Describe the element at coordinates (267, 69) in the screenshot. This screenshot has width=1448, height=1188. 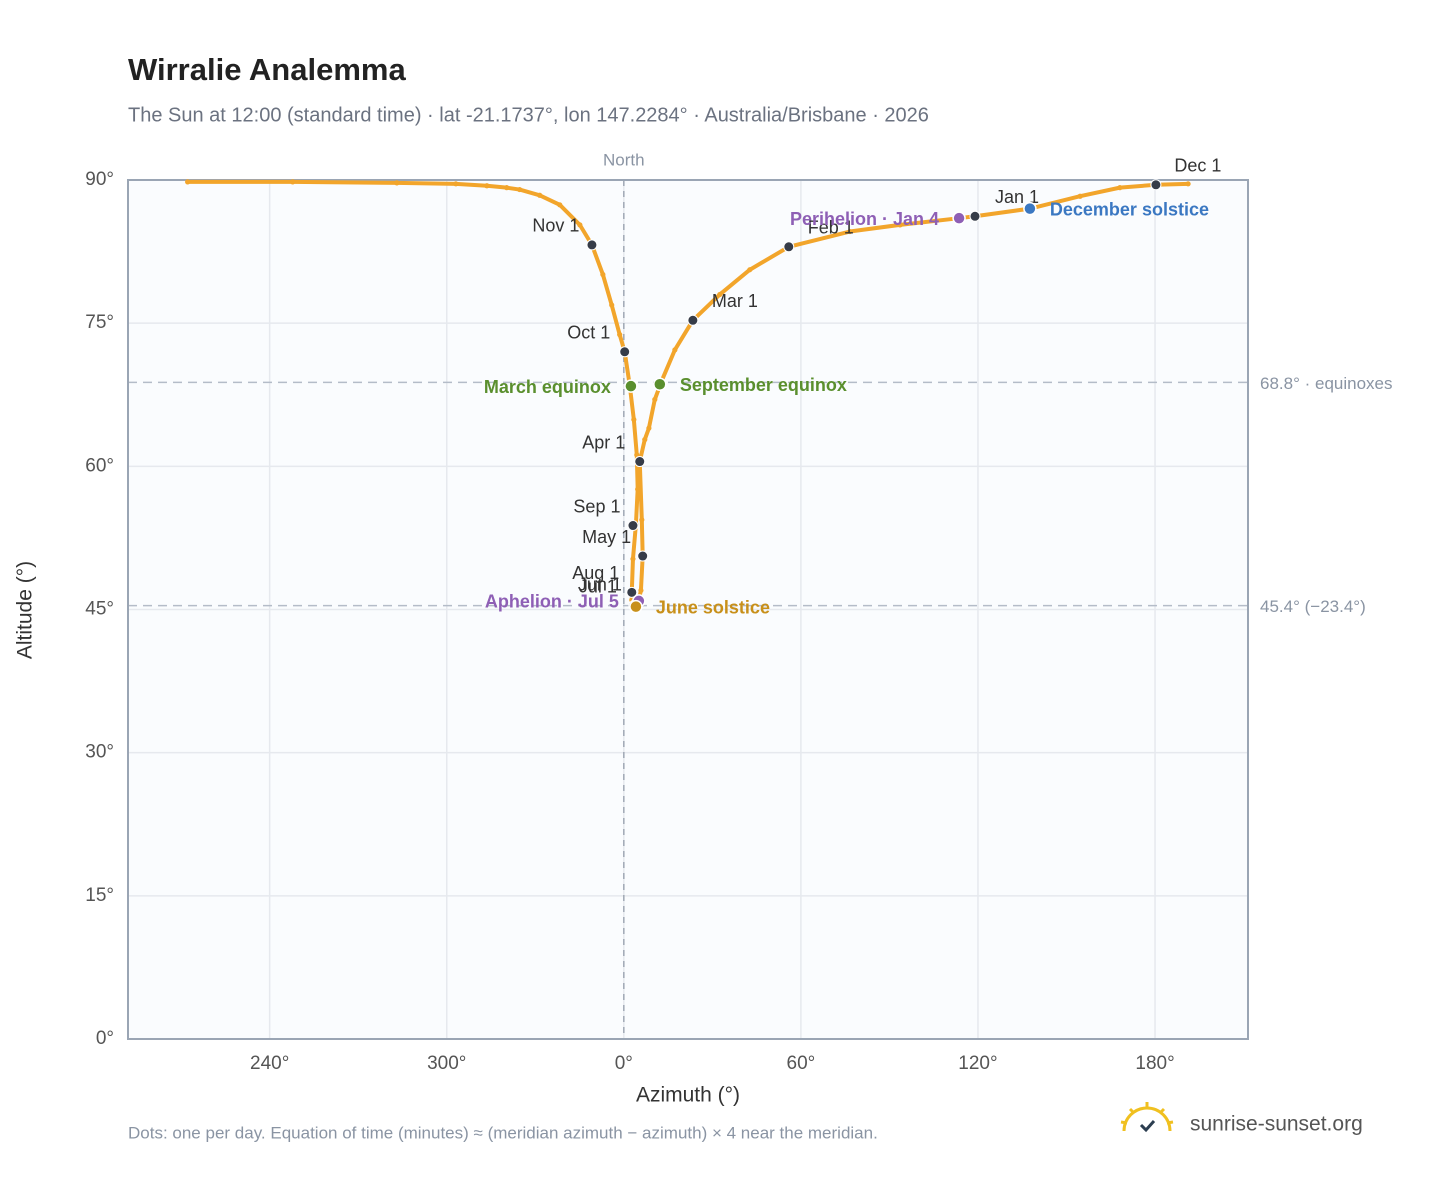
I see `chart-title: Wirralie Analemma` at that location.